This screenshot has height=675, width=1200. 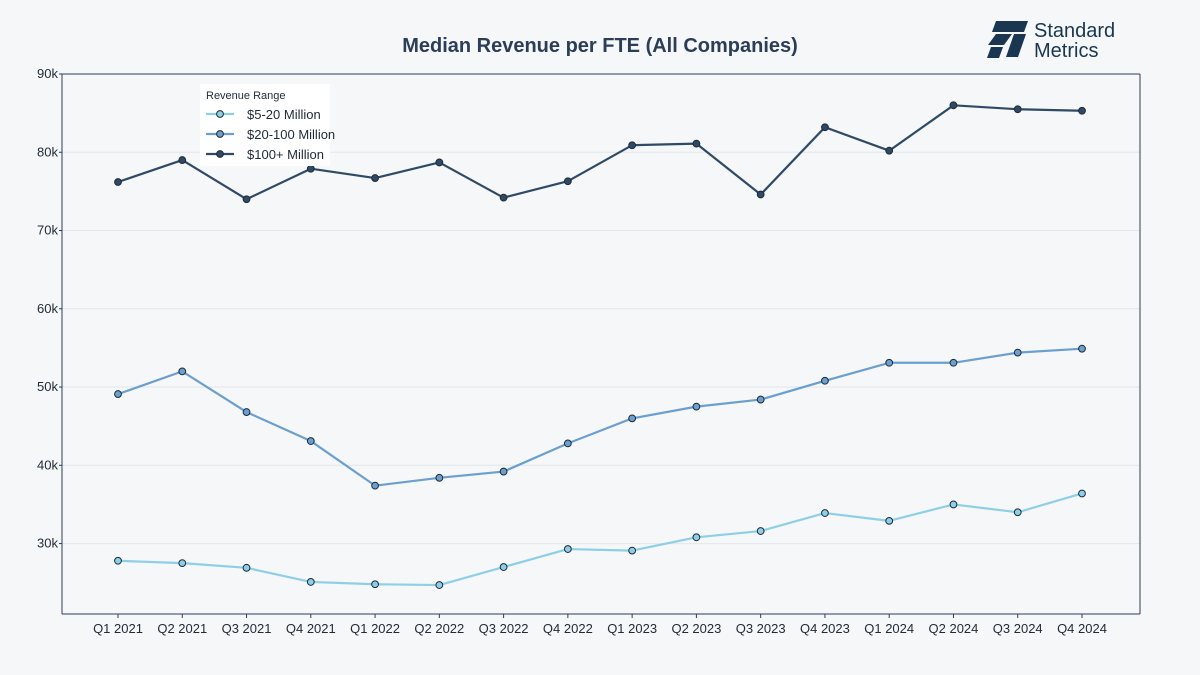 I want to click on x-tick-label: Q4 2022, so click(x=568, y=628).